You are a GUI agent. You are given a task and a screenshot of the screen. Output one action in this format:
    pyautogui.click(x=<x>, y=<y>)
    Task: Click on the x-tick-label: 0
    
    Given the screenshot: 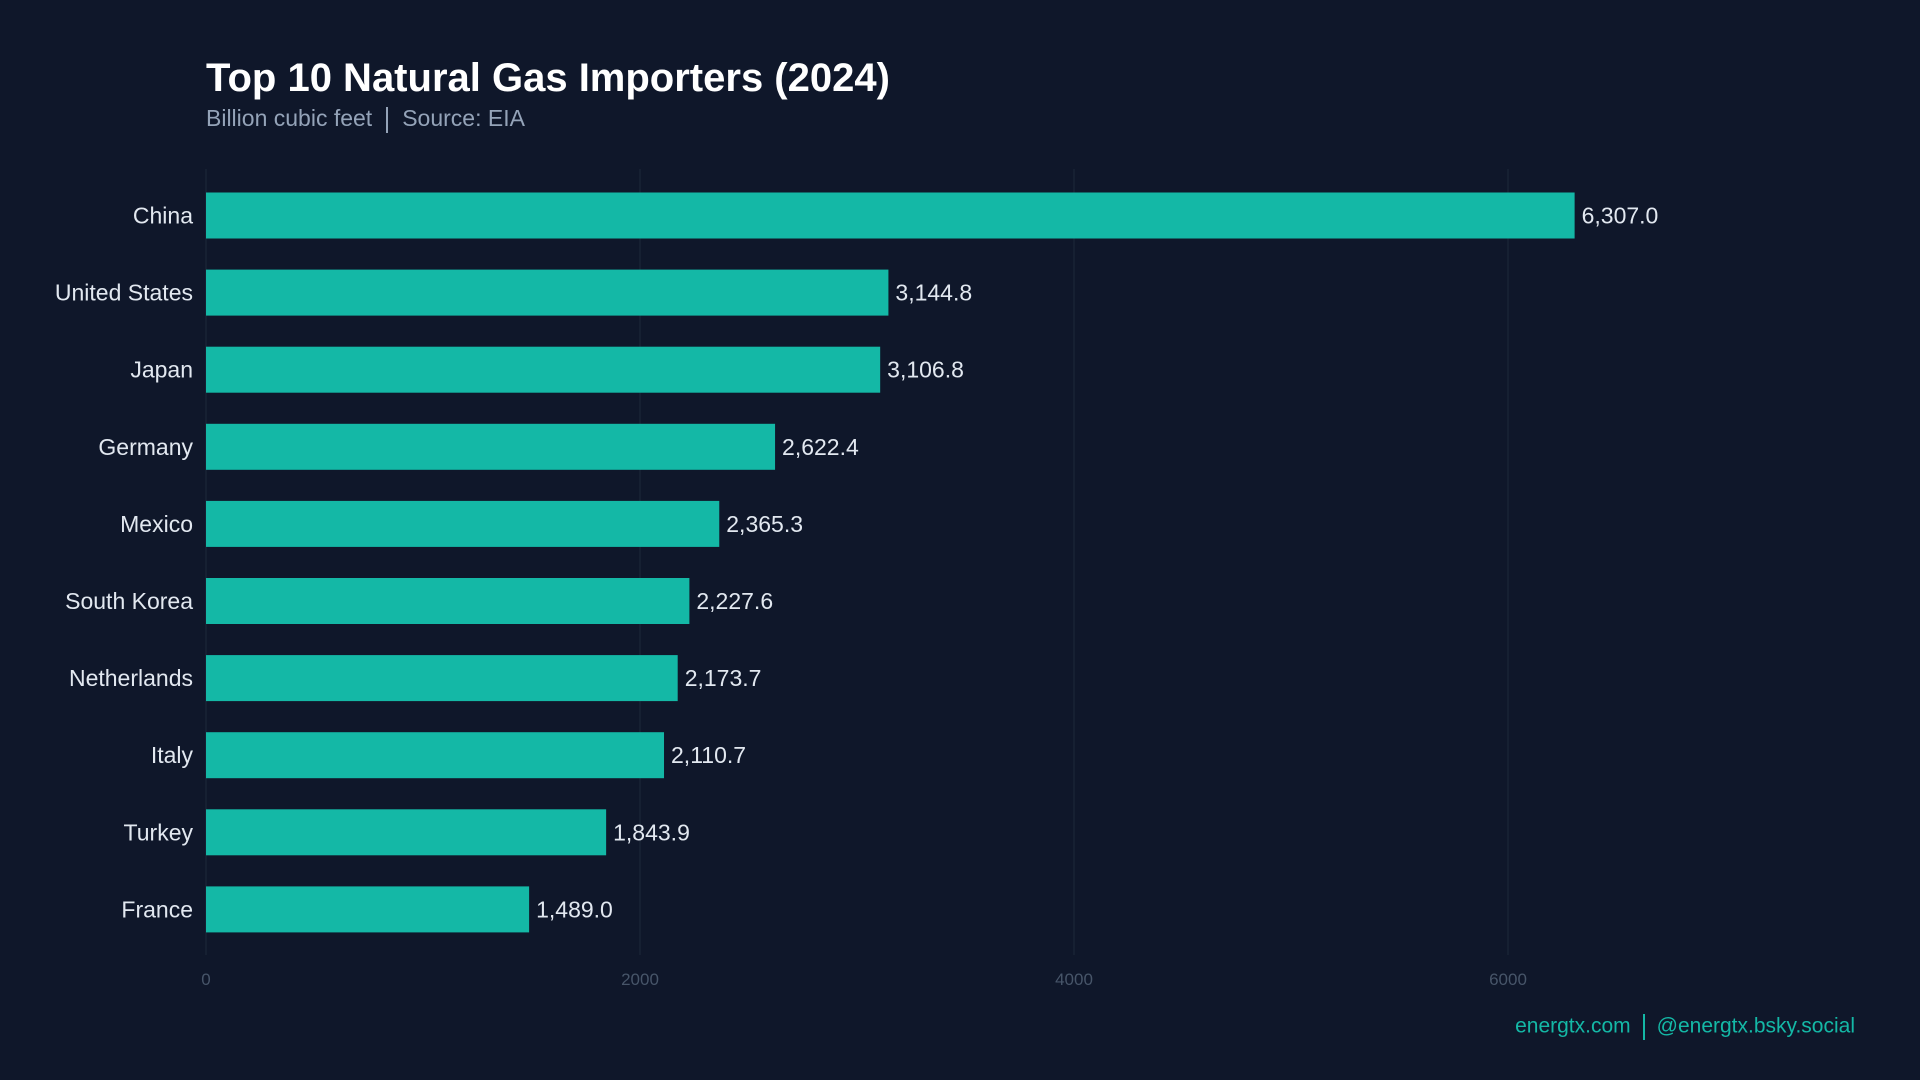 What is the action you would take?
    pyautogui.click(x=205, y=979)
    